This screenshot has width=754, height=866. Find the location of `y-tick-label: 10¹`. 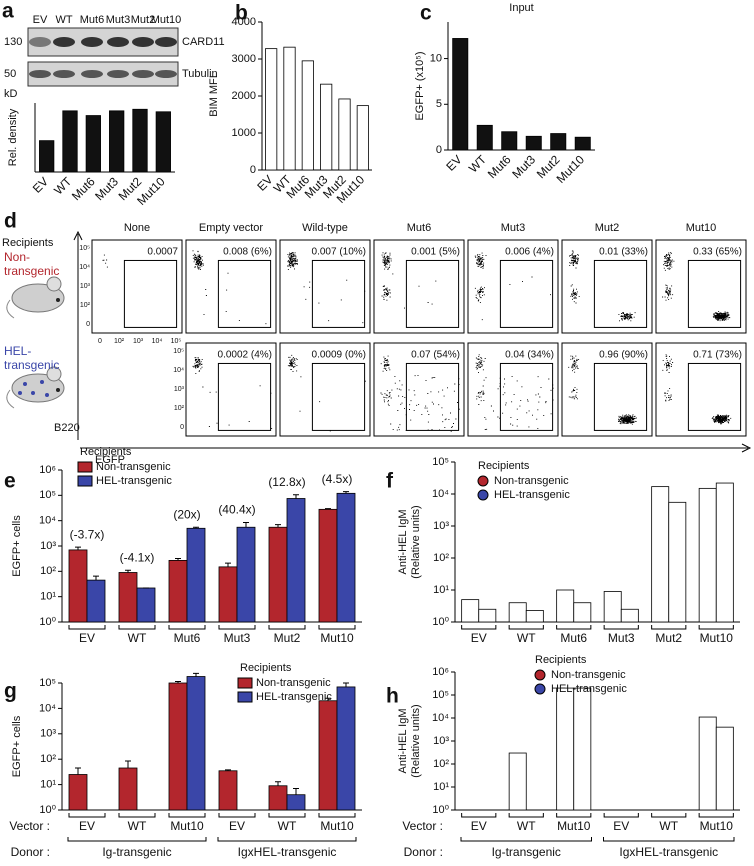

y-tick-label: 10¹ is located at coordinates (441, 787).